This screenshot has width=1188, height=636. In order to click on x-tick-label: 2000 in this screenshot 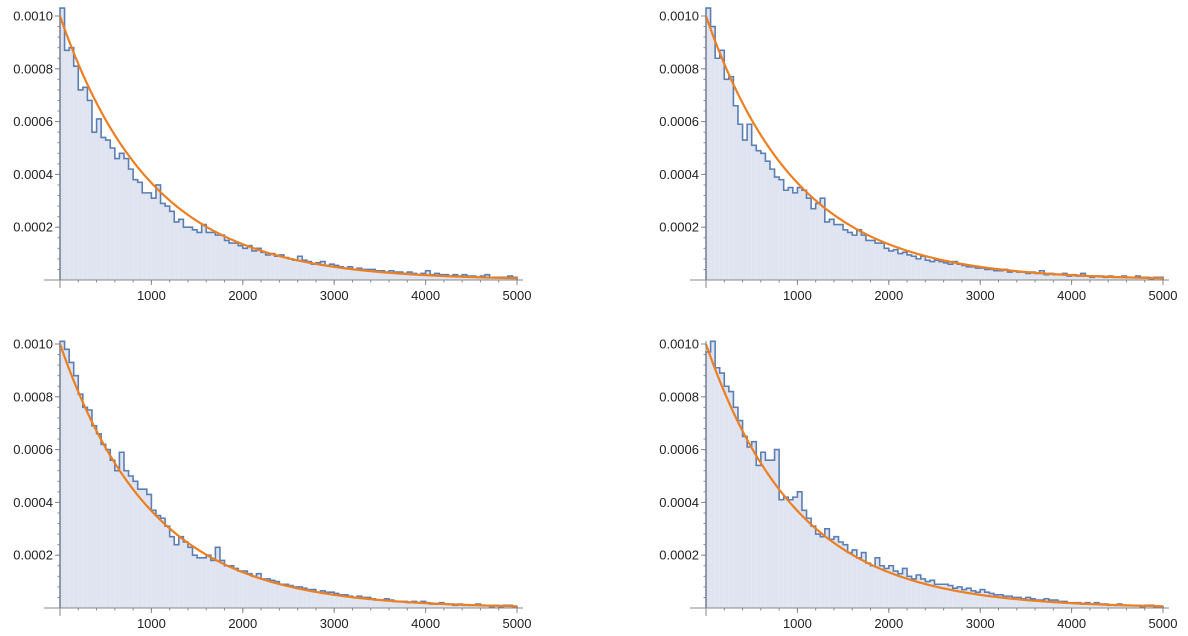, I will do `click(242, 295)`.